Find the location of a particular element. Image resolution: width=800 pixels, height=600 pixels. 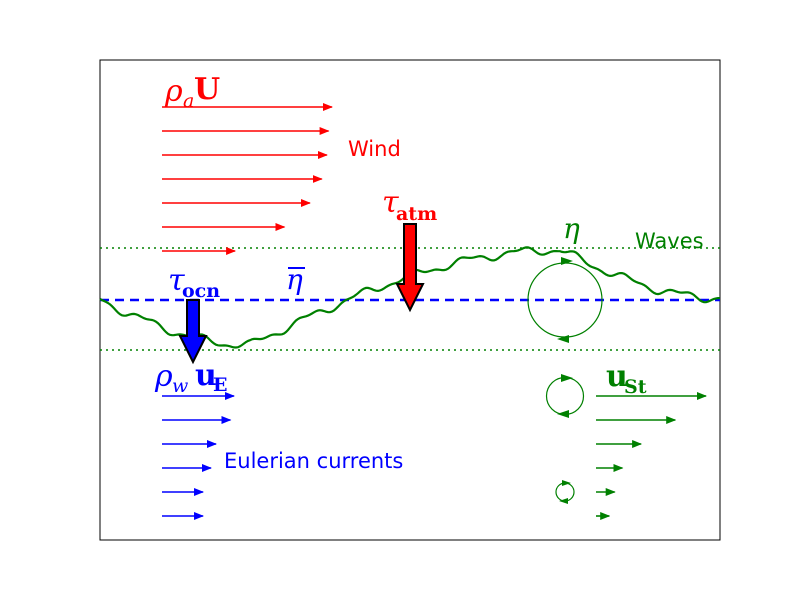

surface-elevation-symbol: η is located at coordinates (571, 228).